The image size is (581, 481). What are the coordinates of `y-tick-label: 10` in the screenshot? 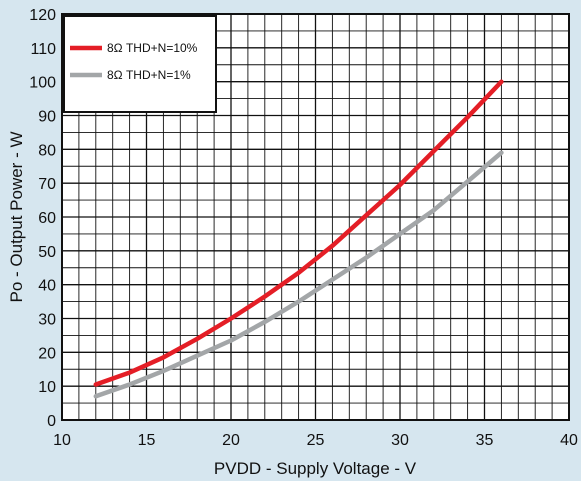 It's located at (47, 387).